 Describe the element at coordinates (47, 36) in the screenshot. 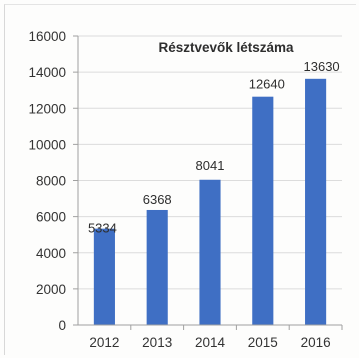

I see `y-tick-label: 16000` at that location.